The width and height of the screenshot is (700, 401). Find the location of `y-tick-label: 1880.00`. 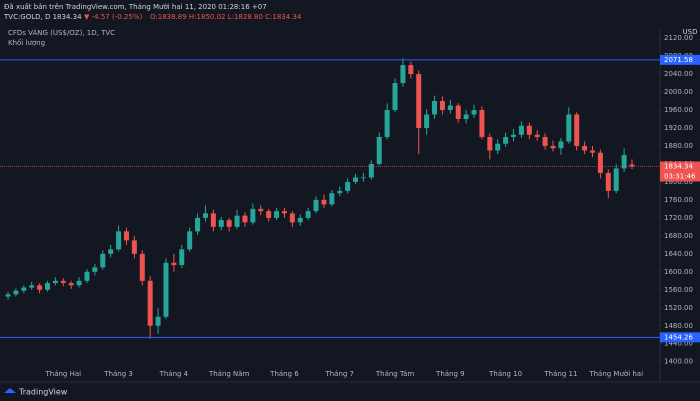

y-tick-label: 1880.00 is located at coordinates (678, 146).